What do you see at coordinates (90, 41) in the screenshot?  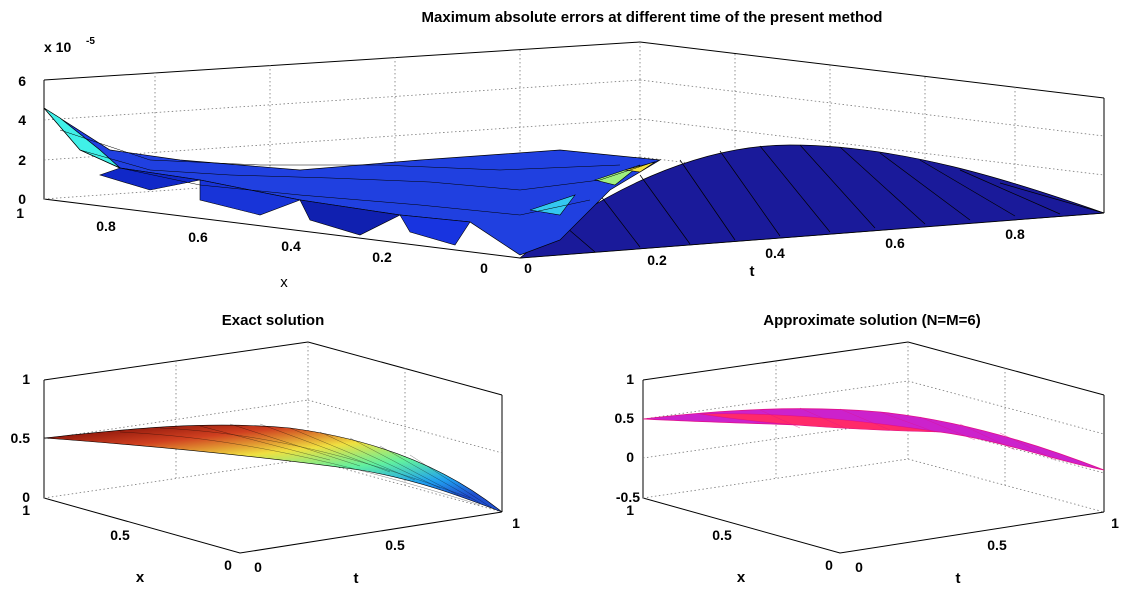 I see `exponent-value: -5` at bounding box center [90, 41].